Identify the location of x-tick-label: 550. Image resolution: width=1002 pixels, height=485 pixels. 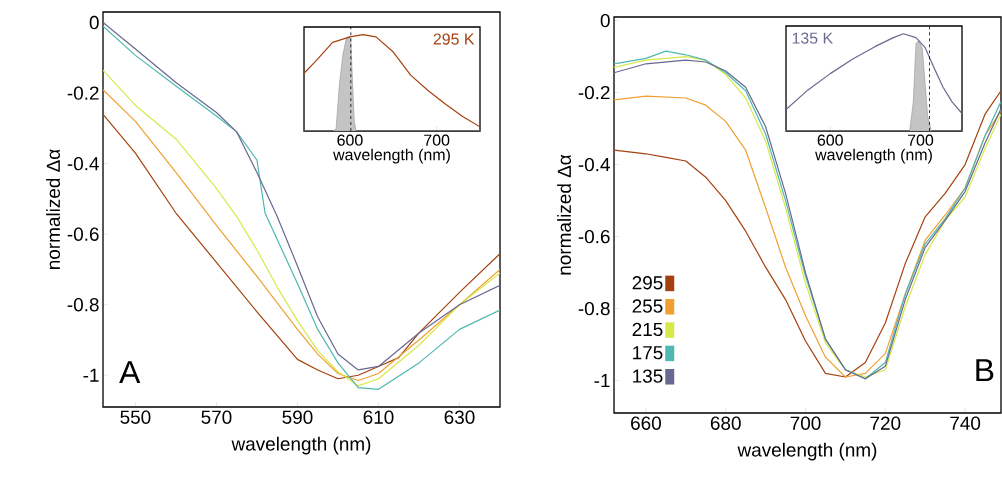
(135, 417).